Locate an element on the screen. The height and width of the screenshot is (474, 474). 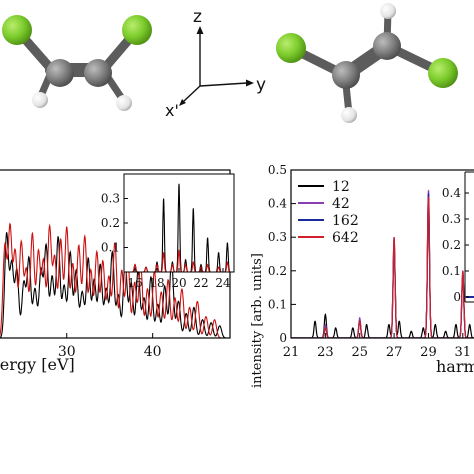
right-y-tick-label: 0.1 is located at coordinates (277, 304).